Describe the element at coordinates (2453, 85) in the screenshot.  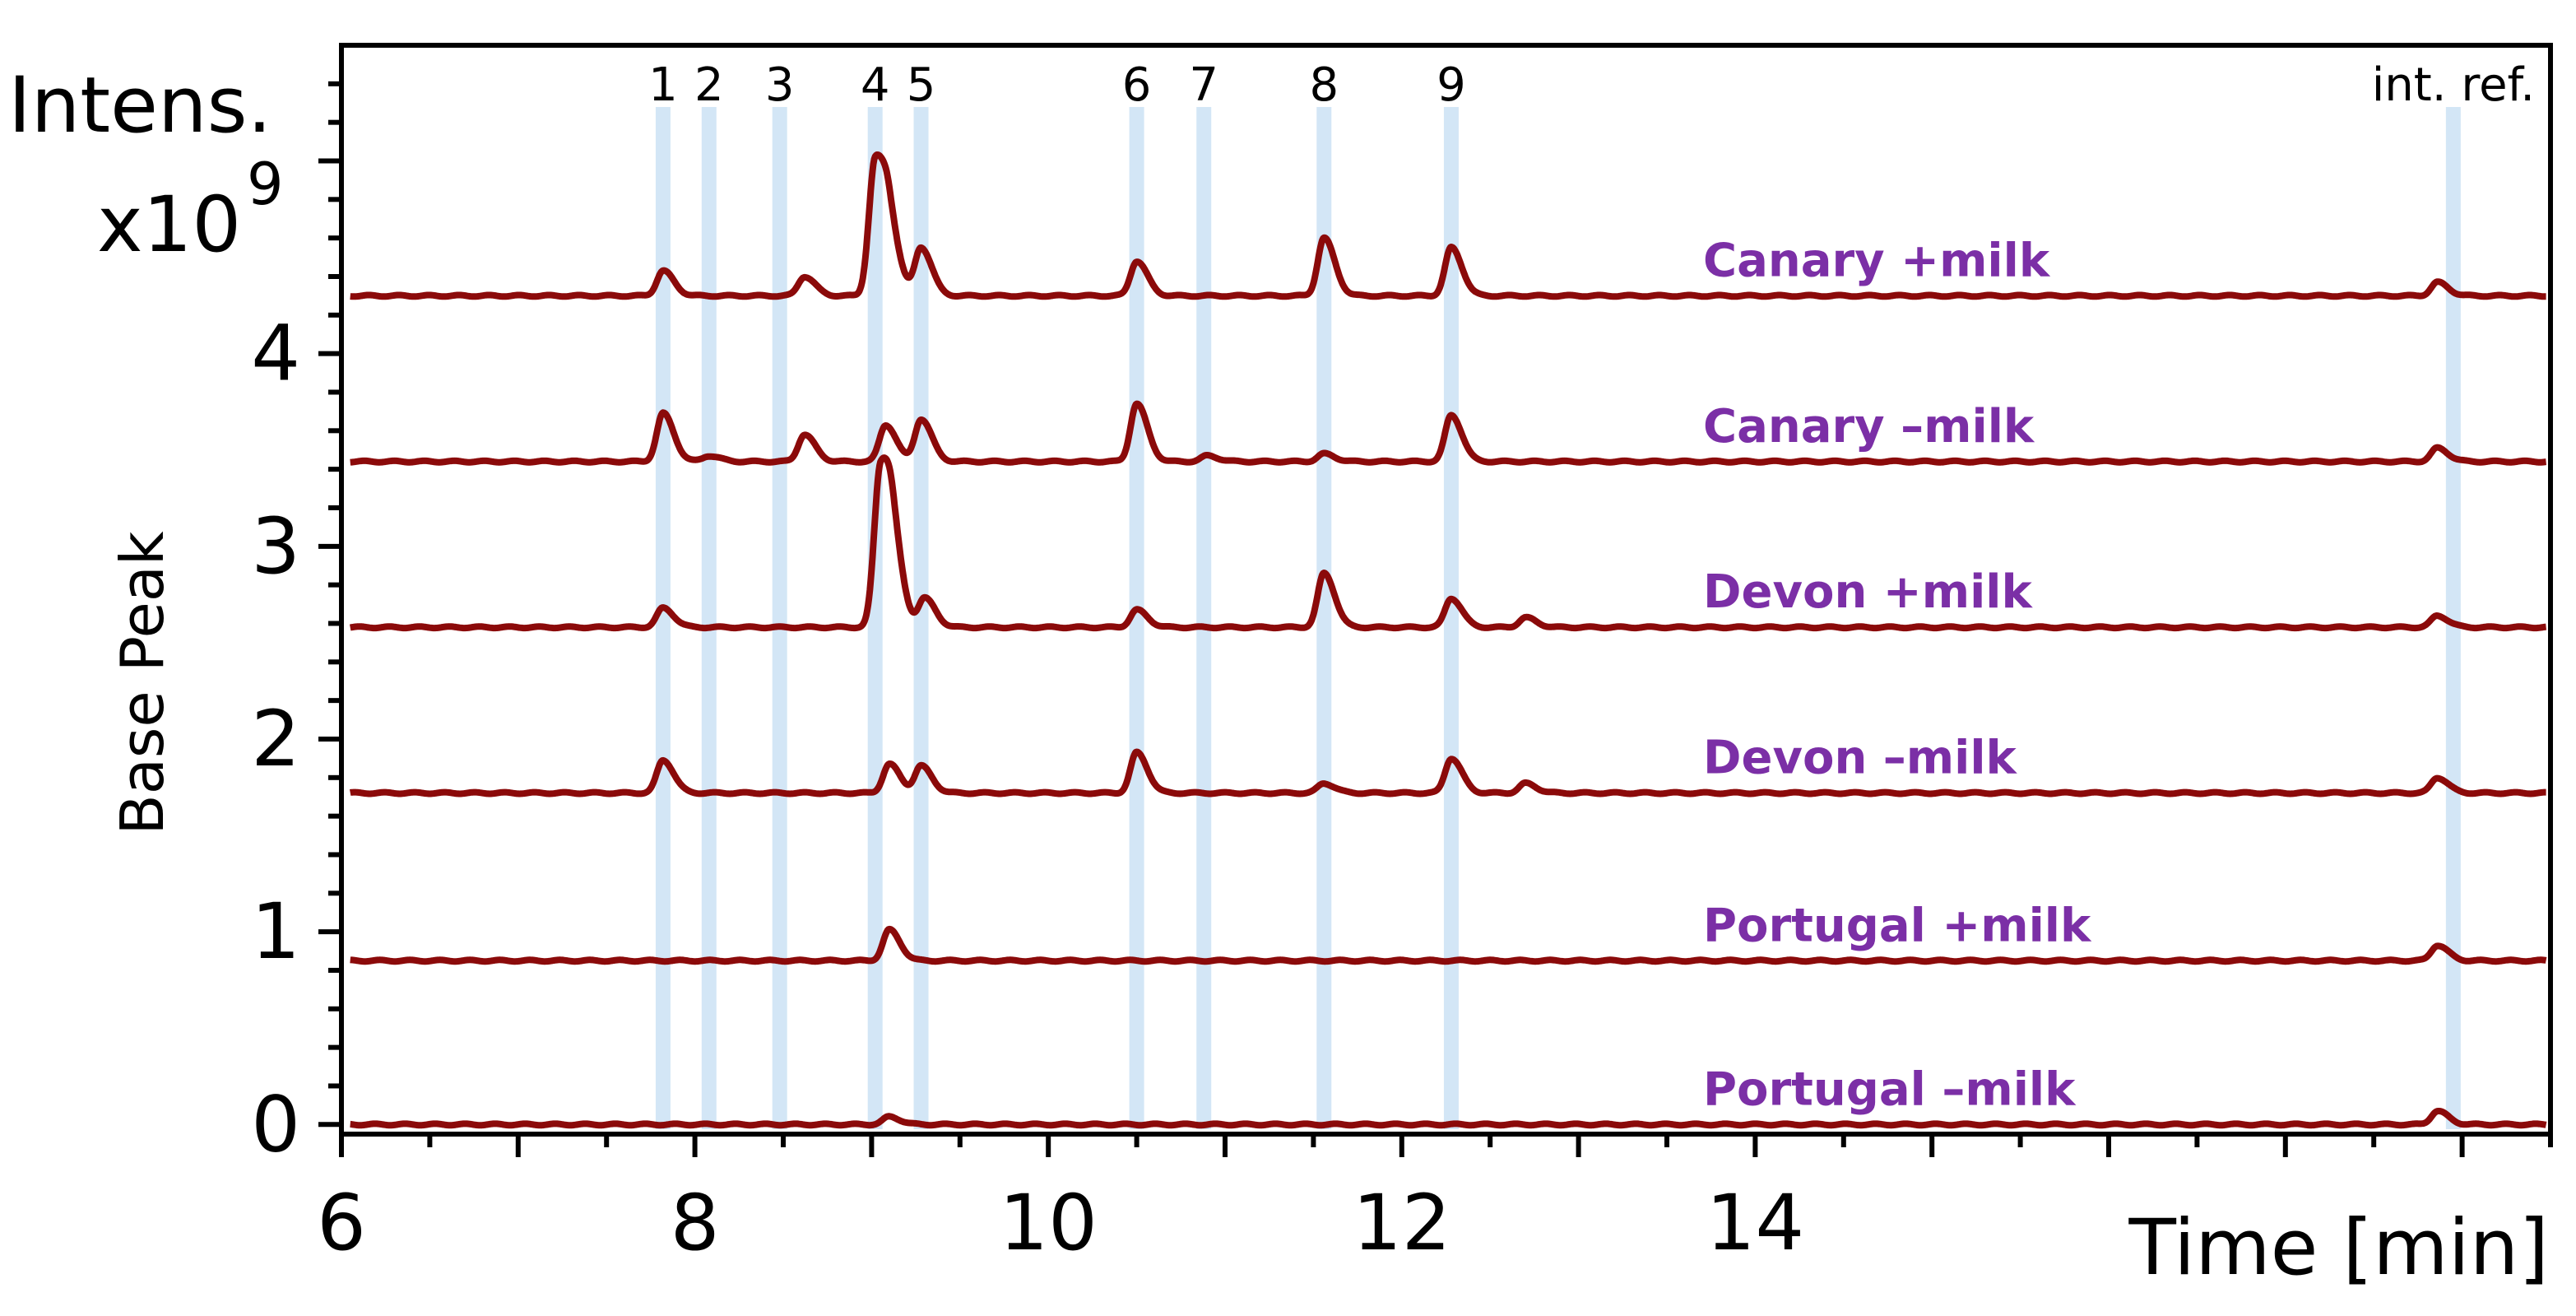
I see `peak-label-10: int. ref.` at that location.